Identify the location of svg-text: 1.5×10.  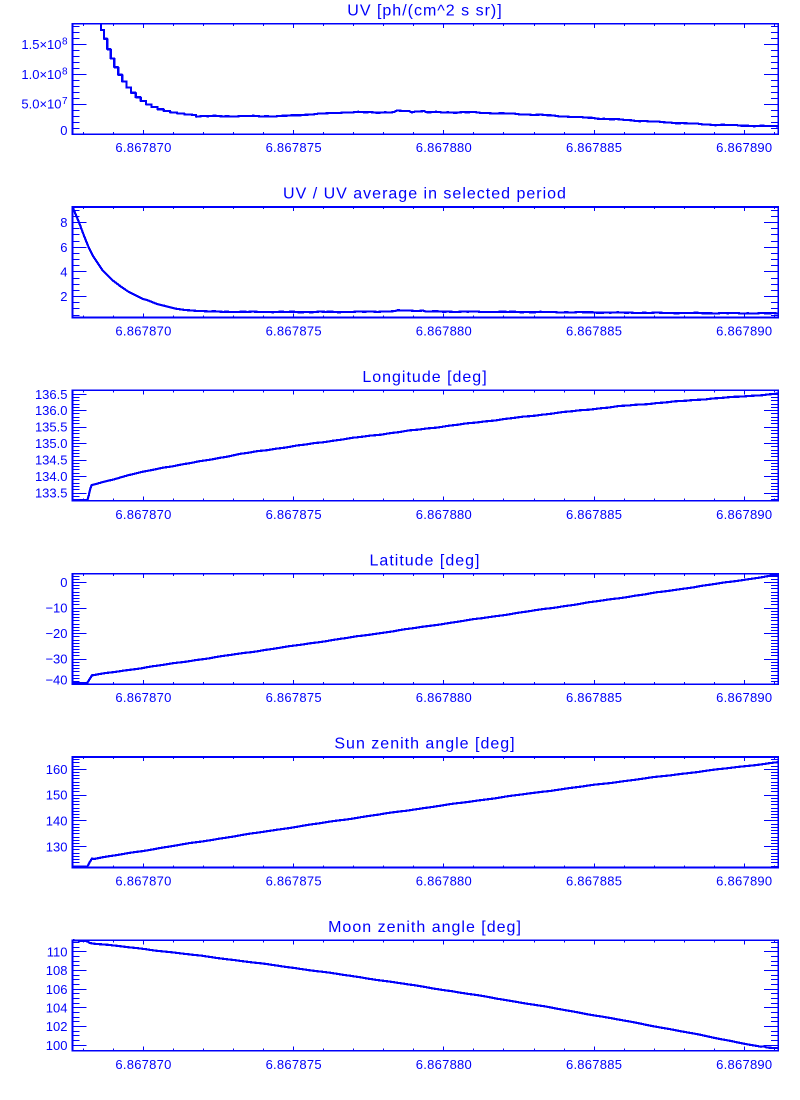
(41, 44).